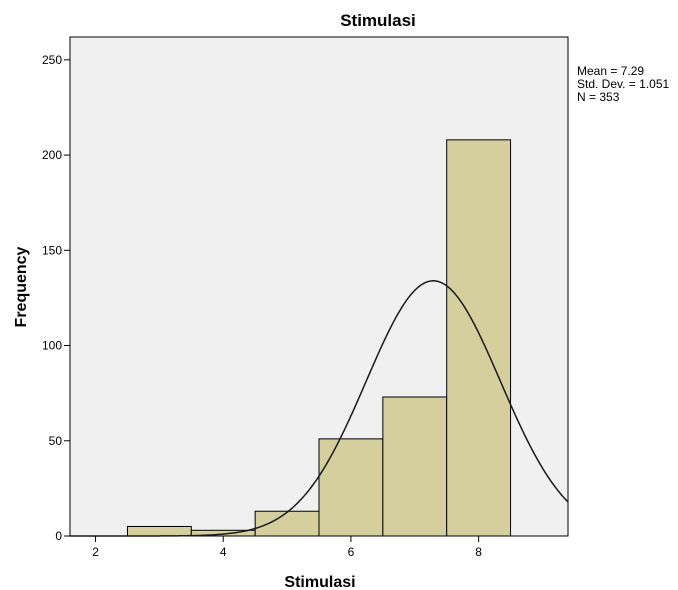 The height and width of the screenshot is (590, 678). I want to click on y-tick-label: 200, so click(52, 155).